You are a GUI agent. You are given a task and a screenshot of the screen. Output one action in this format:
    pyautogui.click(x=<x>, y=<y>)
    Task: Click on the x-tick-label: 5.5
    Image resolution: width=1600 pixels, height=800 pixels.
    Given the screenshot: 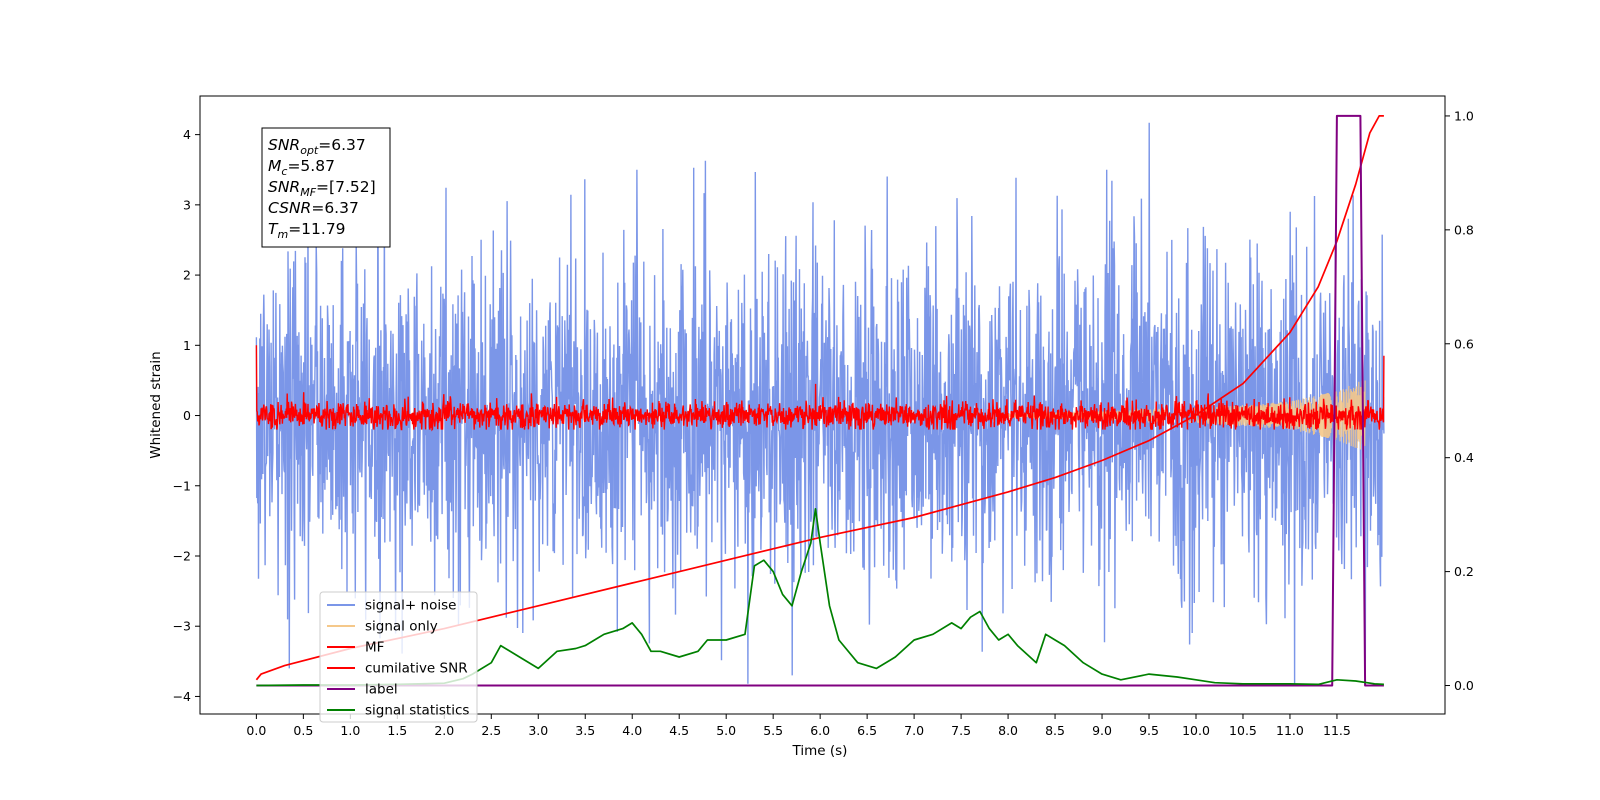 What is the action you would take?
    pyautogui.click(x=773, y=730)
    